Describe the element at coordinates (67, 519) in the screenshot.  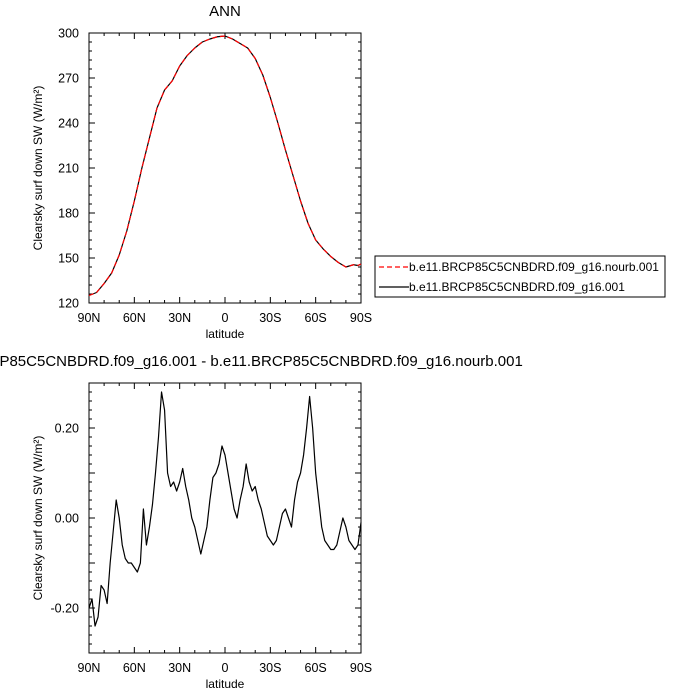
I see `y-tick-label: 0.00` at that location.